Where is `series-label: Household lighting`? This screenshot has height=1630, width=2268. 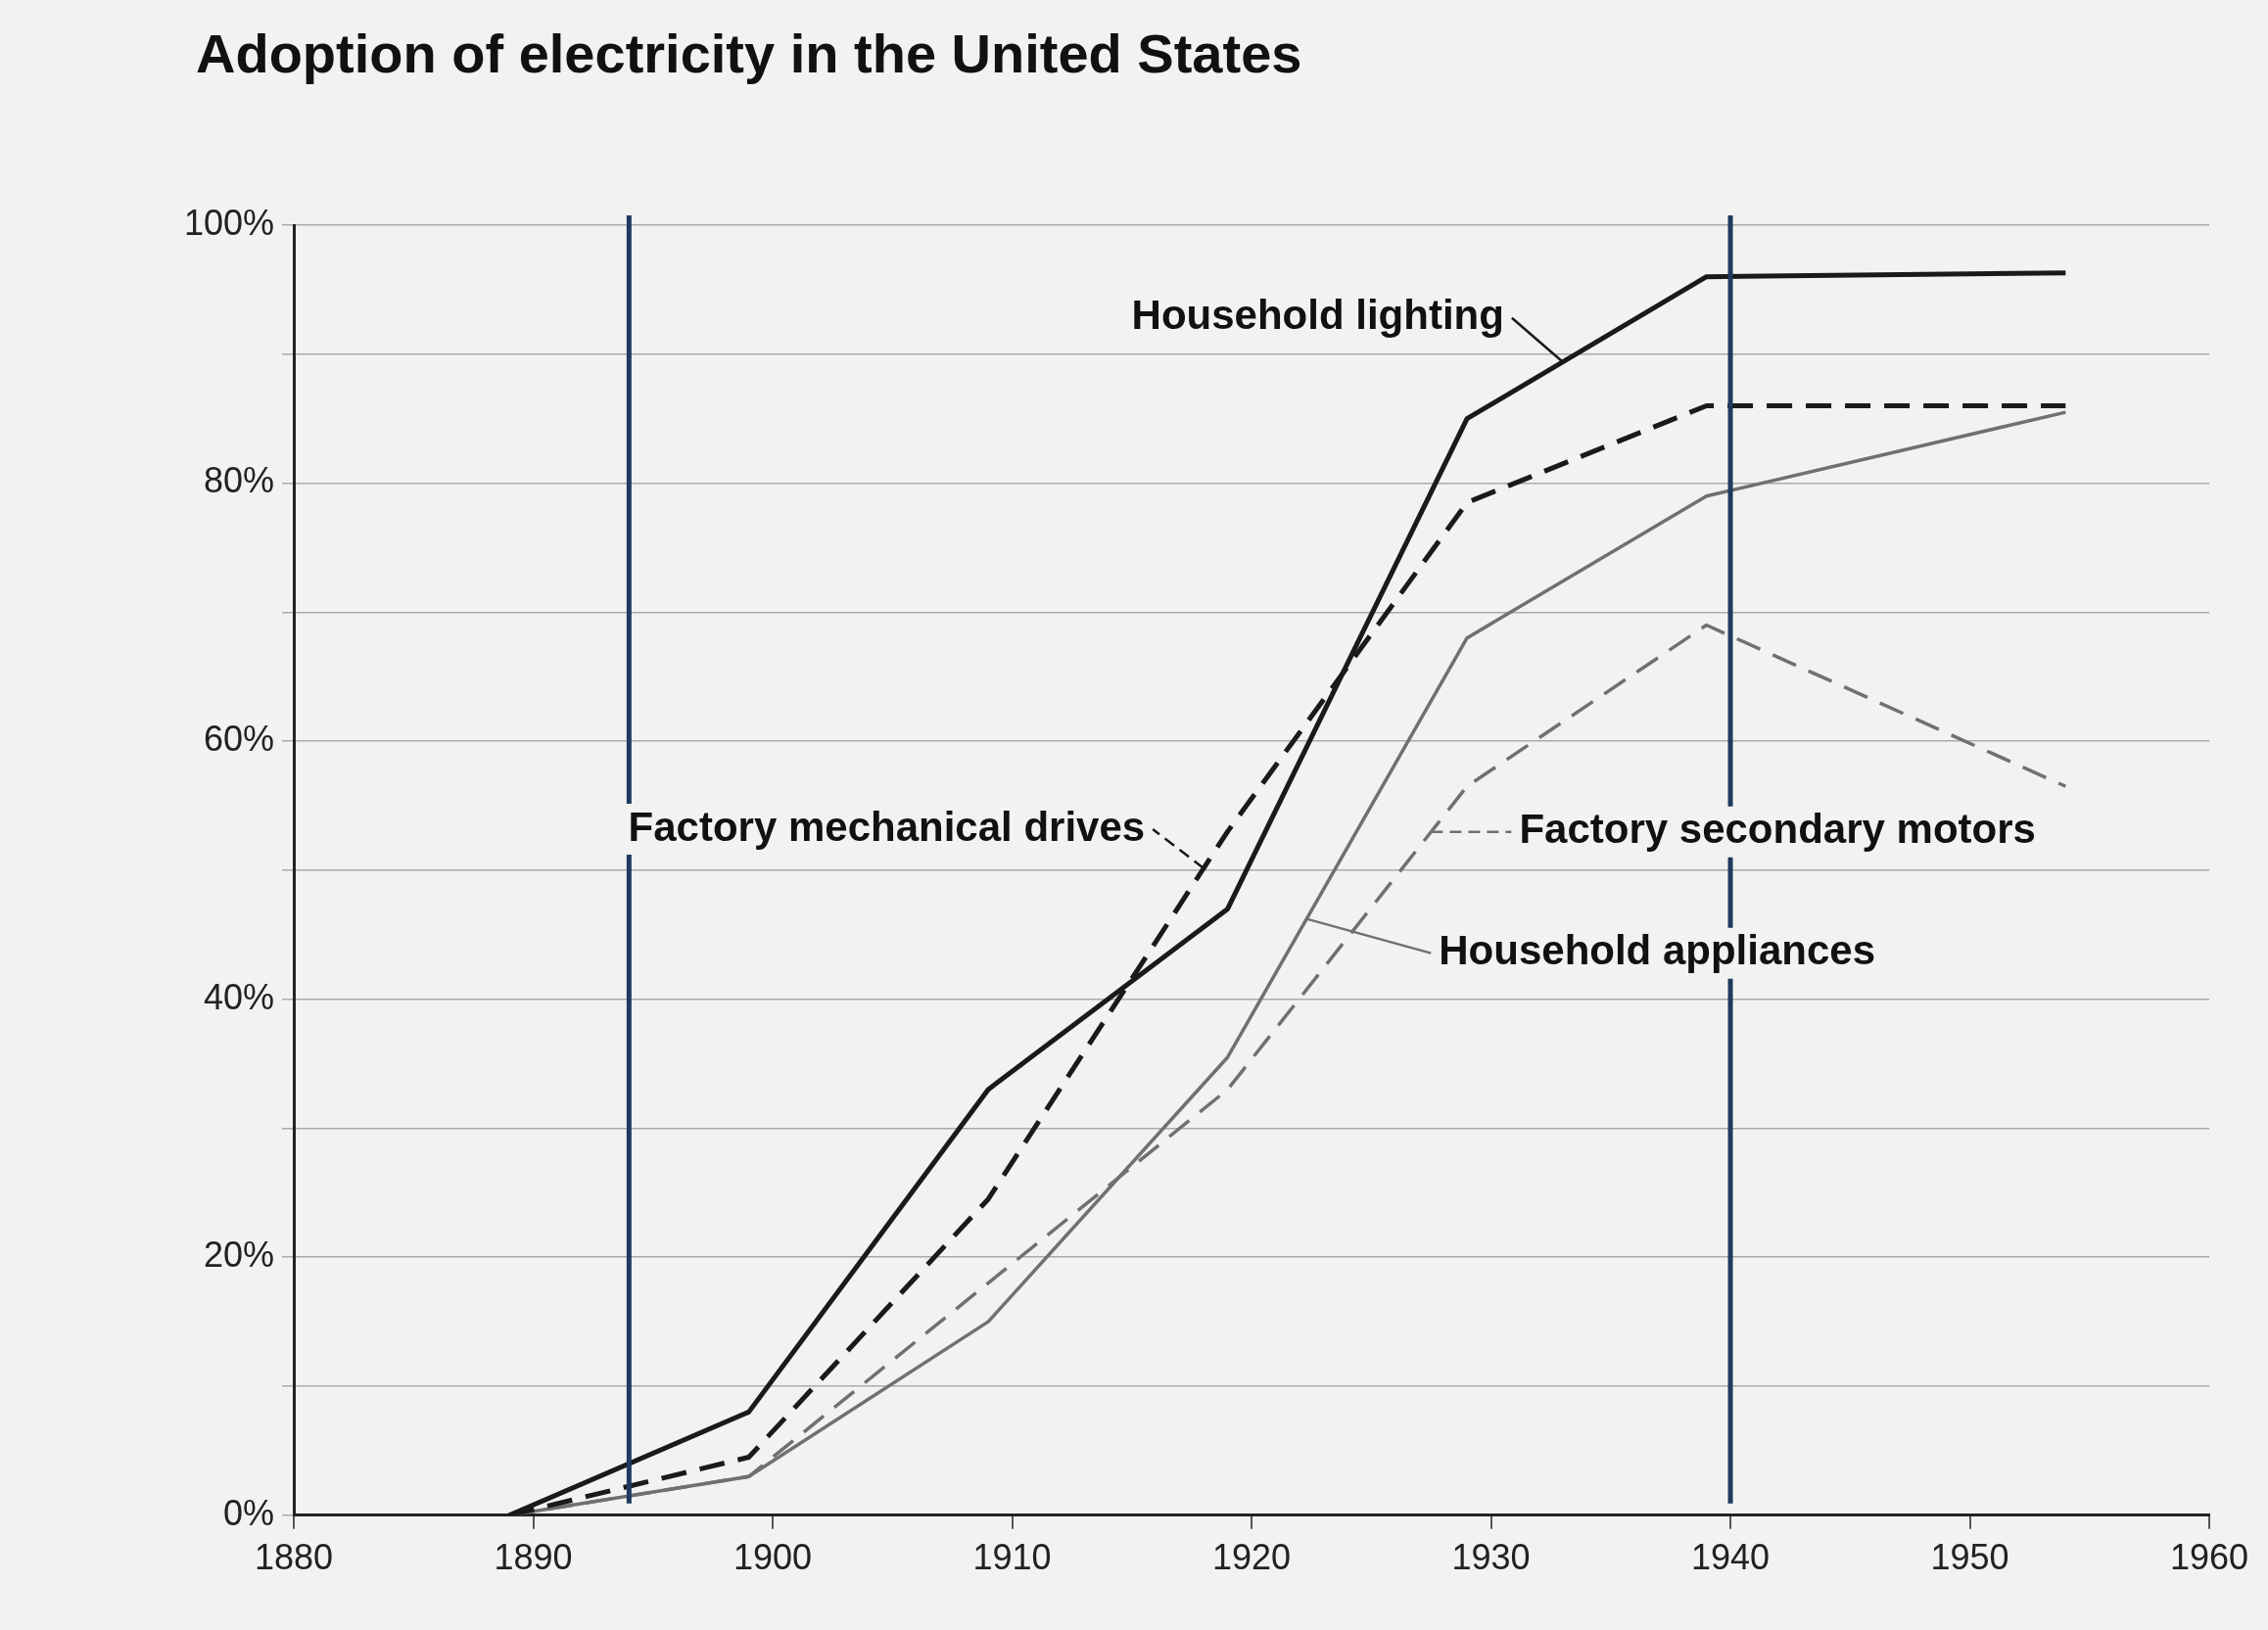
series-label: Household lighting is located at coordinates (1318, 316).